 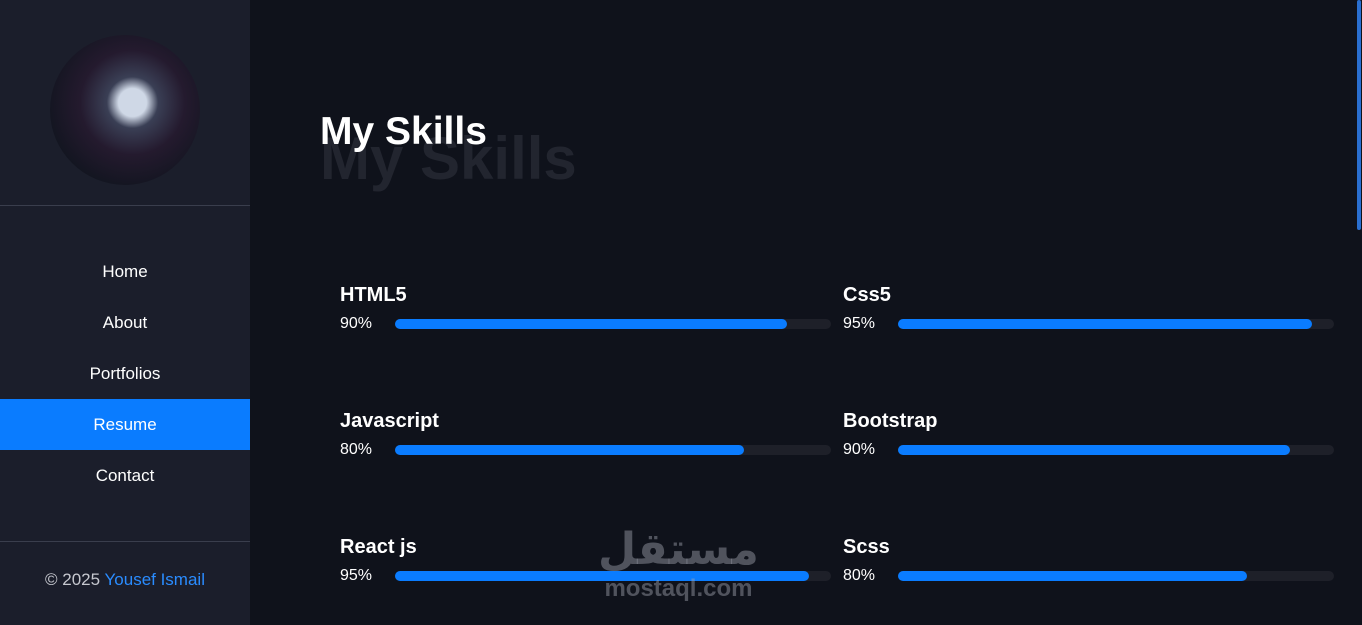 I want to click on nav-item: Portfolios, so click(x=125, y=373).